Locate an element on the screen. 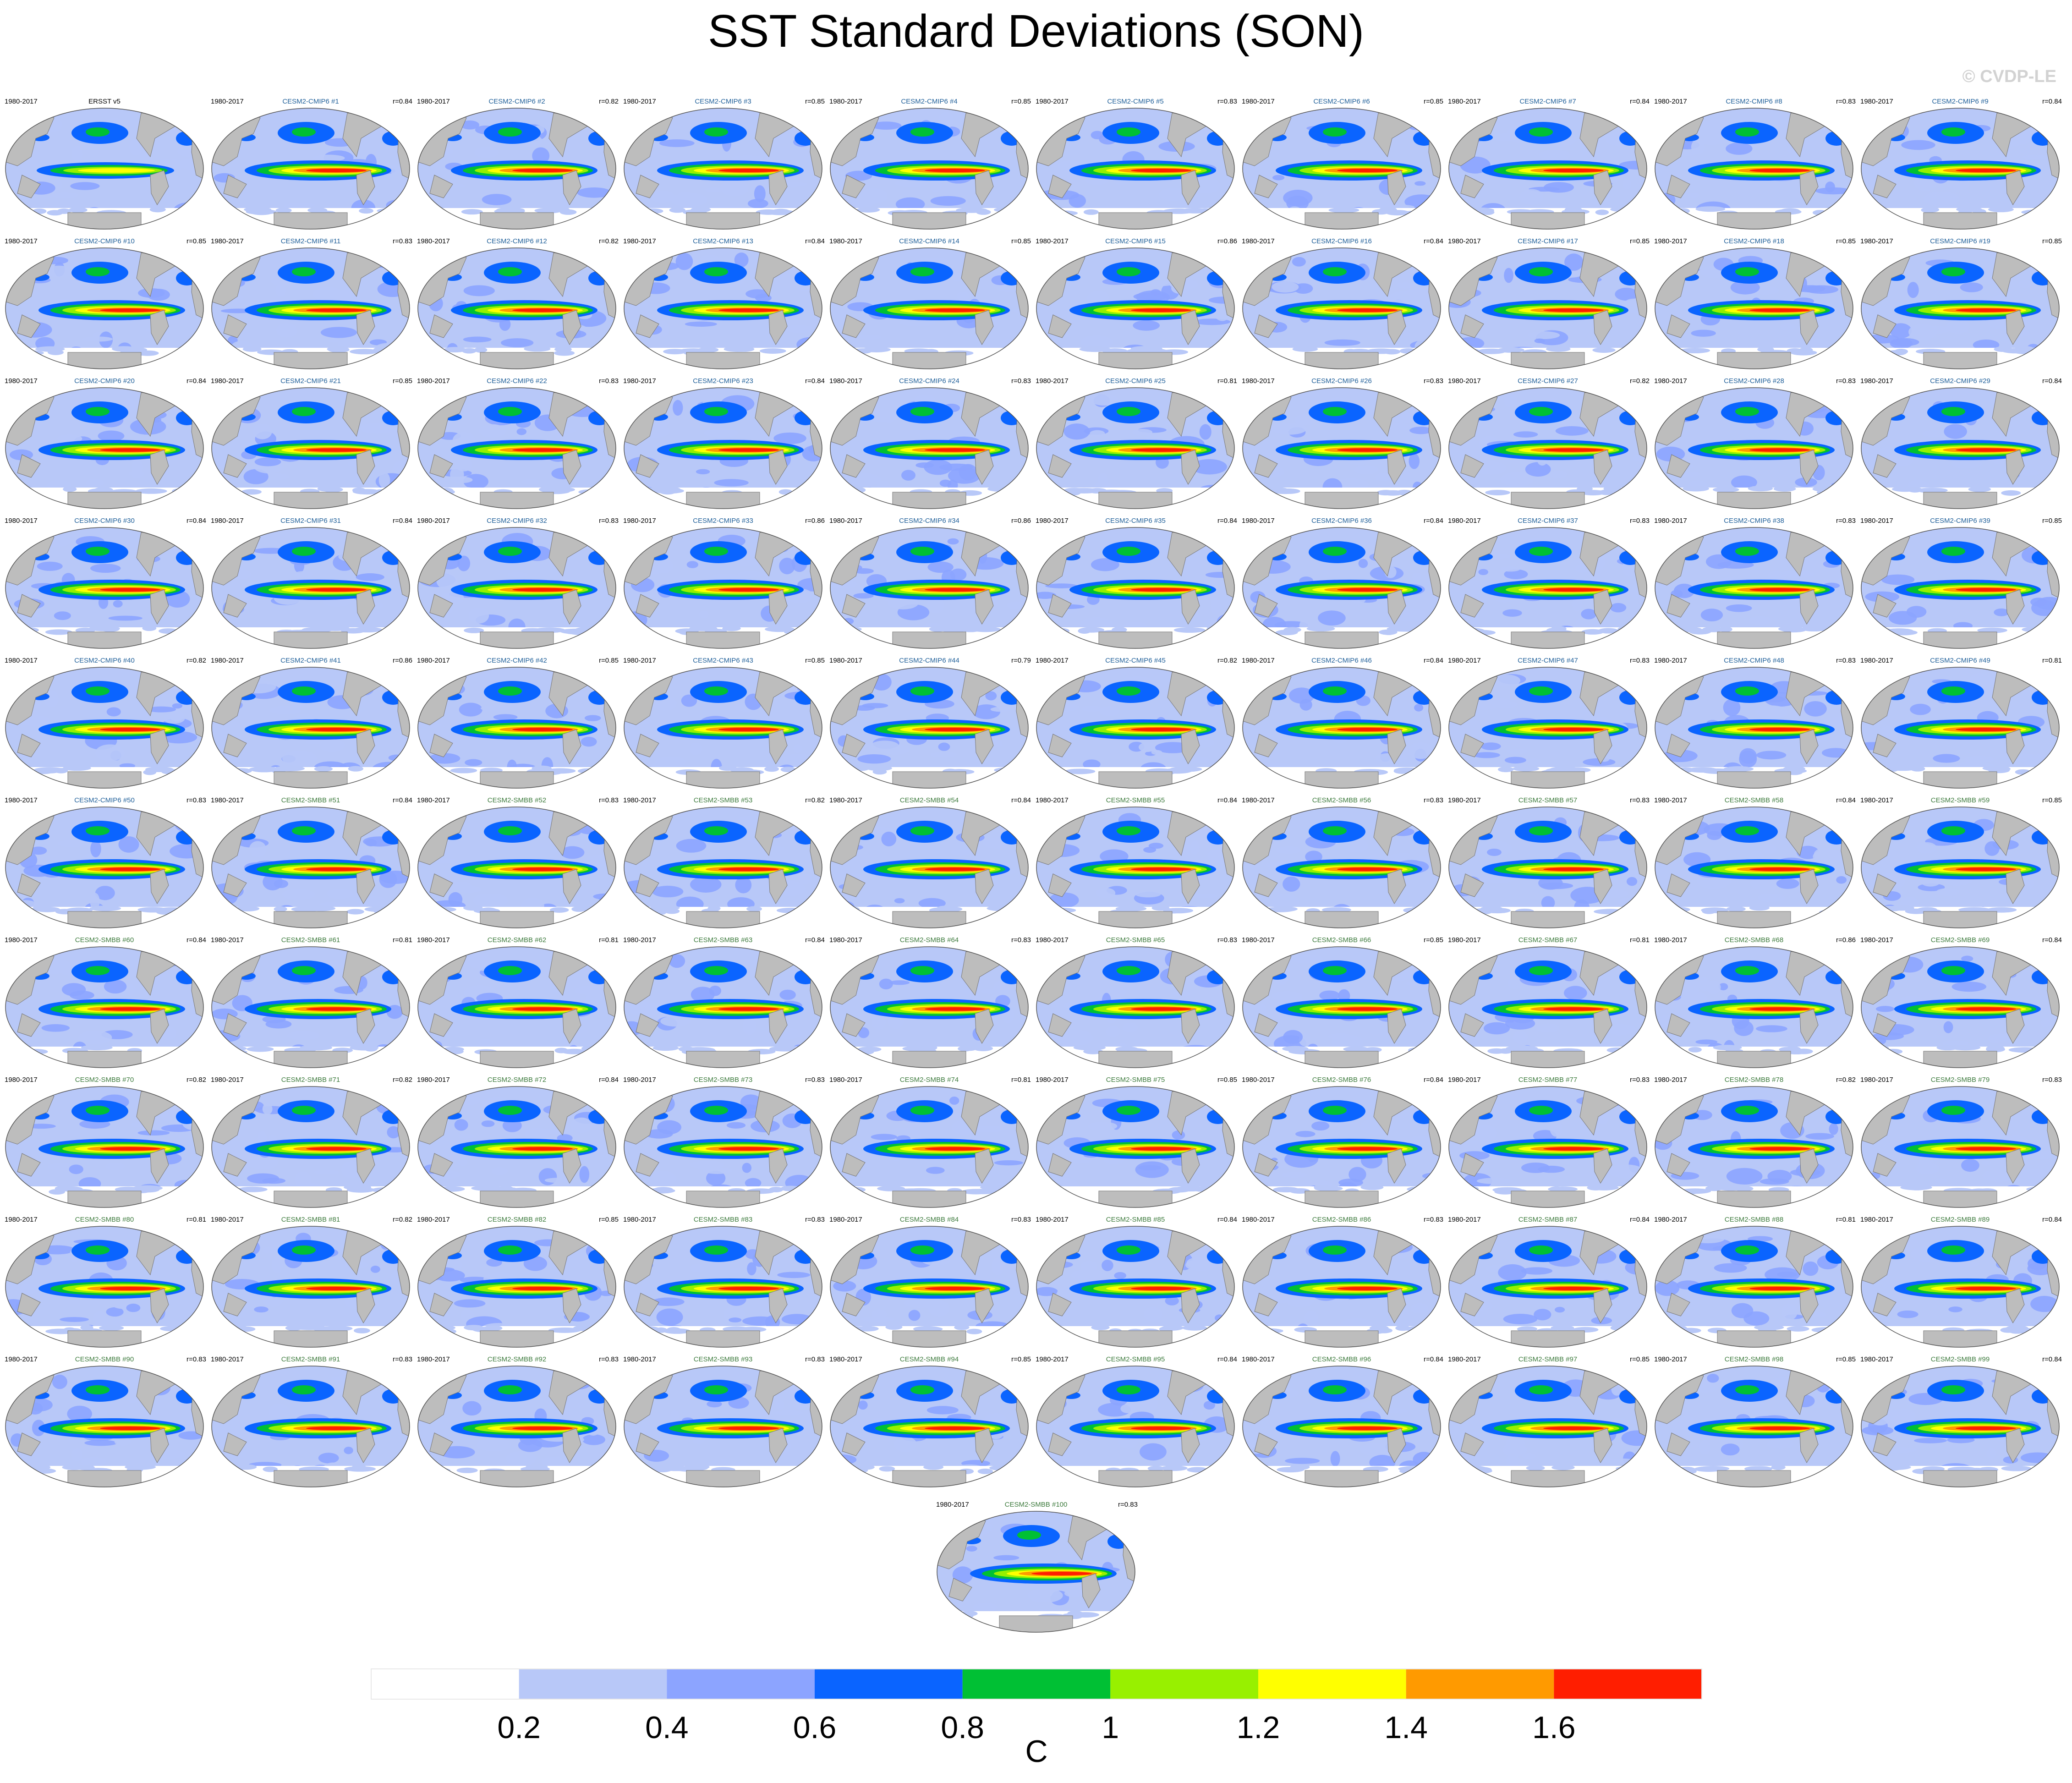 This screenshot has width=2072, height=1783. panel-title: CESM2-SMBB #80 is located at coordinates (104, 1219).